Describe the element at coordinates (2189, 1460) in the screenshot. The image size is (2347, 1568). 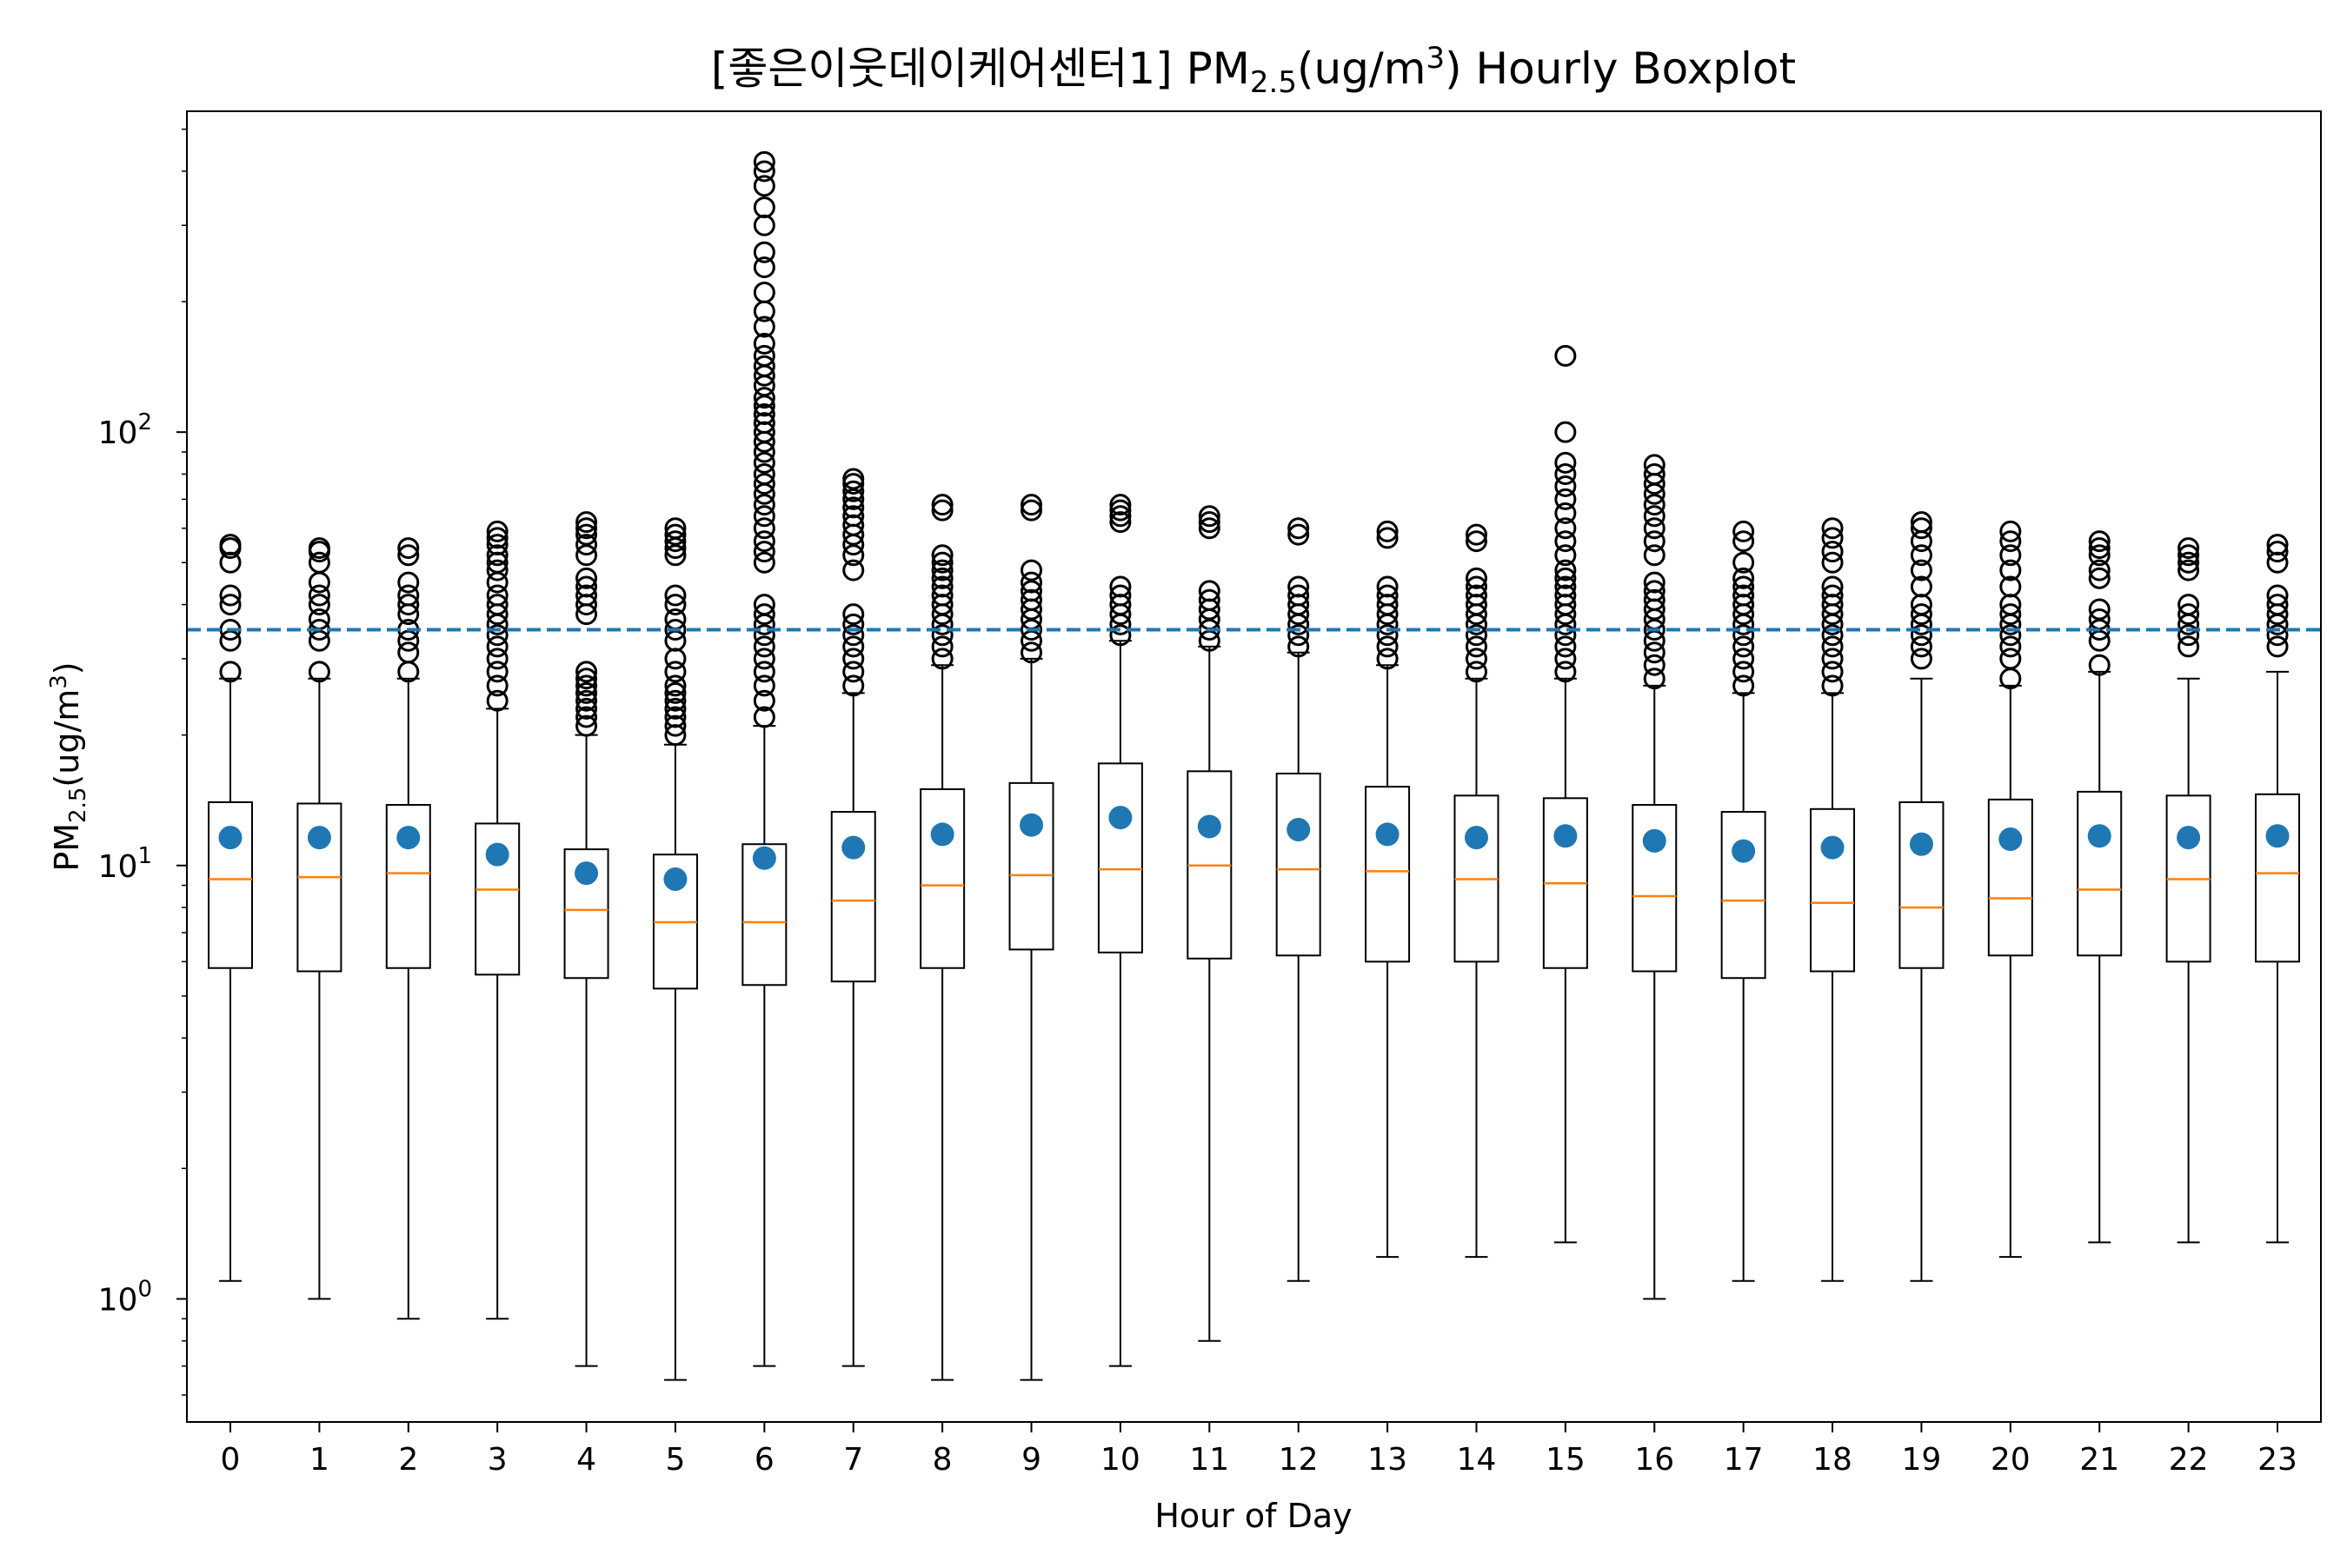
I see `x-tick-label: 22` at that location.